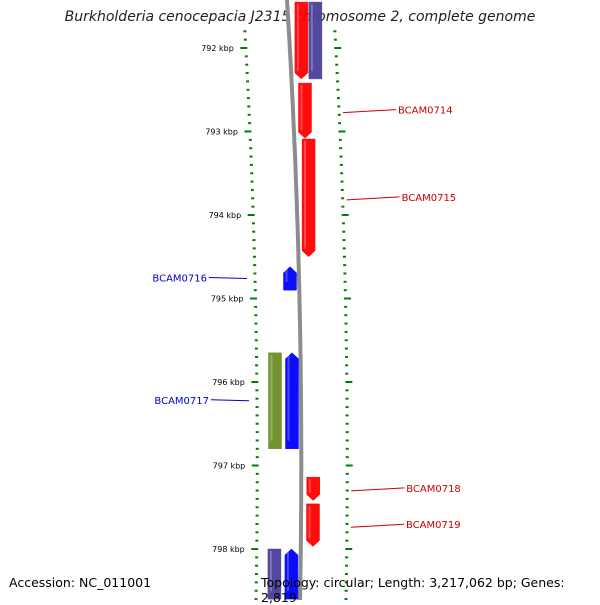  I want to click on gene-label: BCAM0718, so click(433, 489).